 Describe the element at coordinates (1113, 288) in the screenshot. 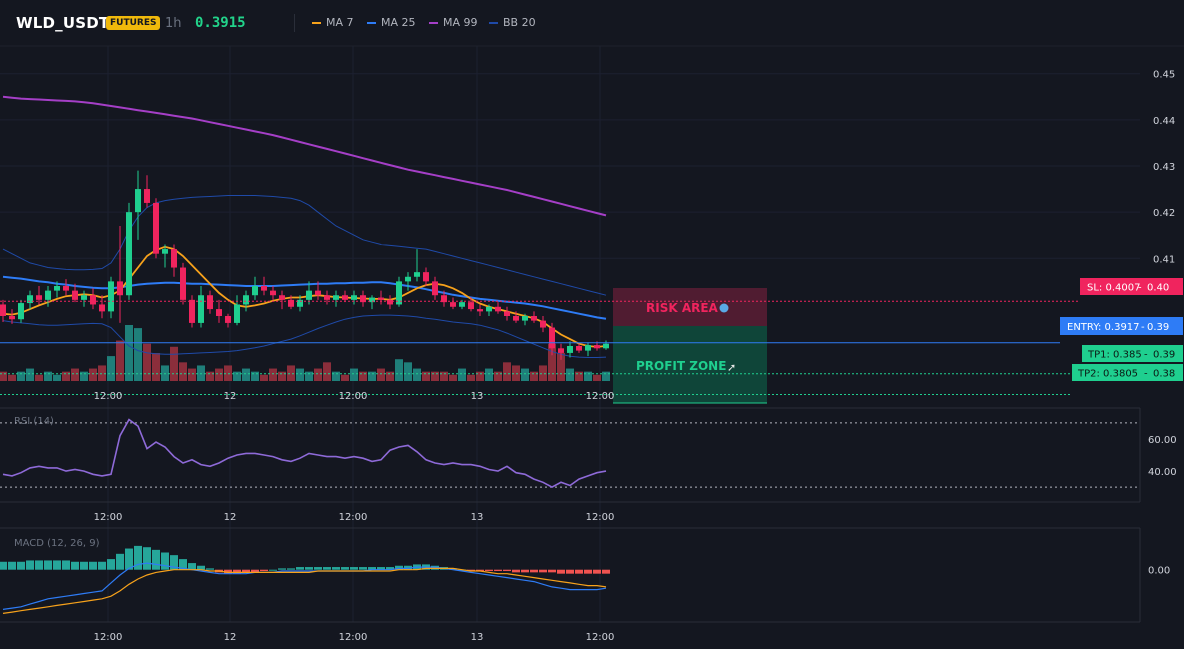

I see `sl-tag-text: SL: 0.4007` at that location.